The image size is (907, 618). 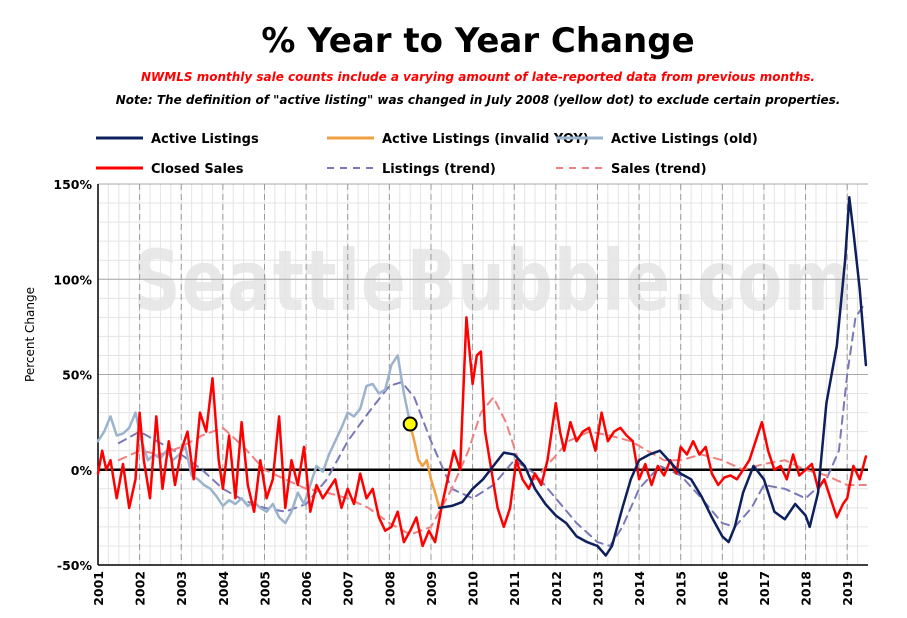 I want to click on y-tick-label: 100%, so click(x=72, y=279).